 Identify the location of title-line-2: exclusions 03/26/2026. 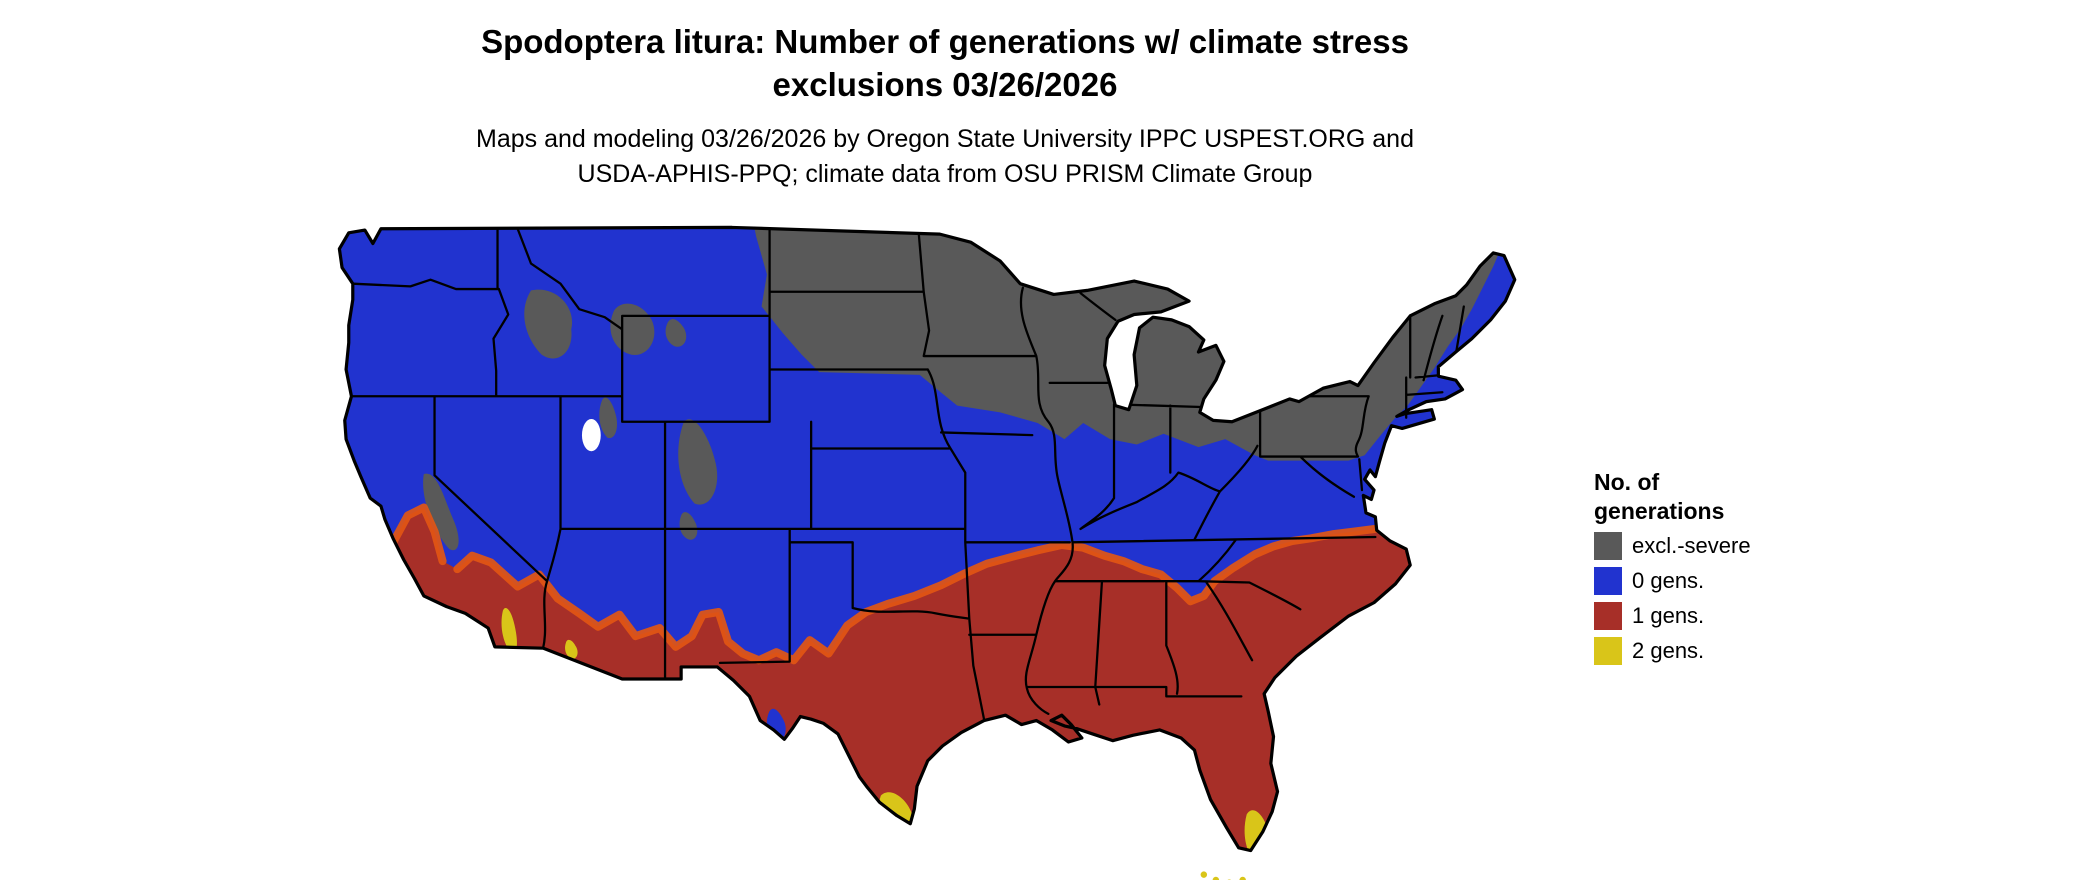
(945, 84).